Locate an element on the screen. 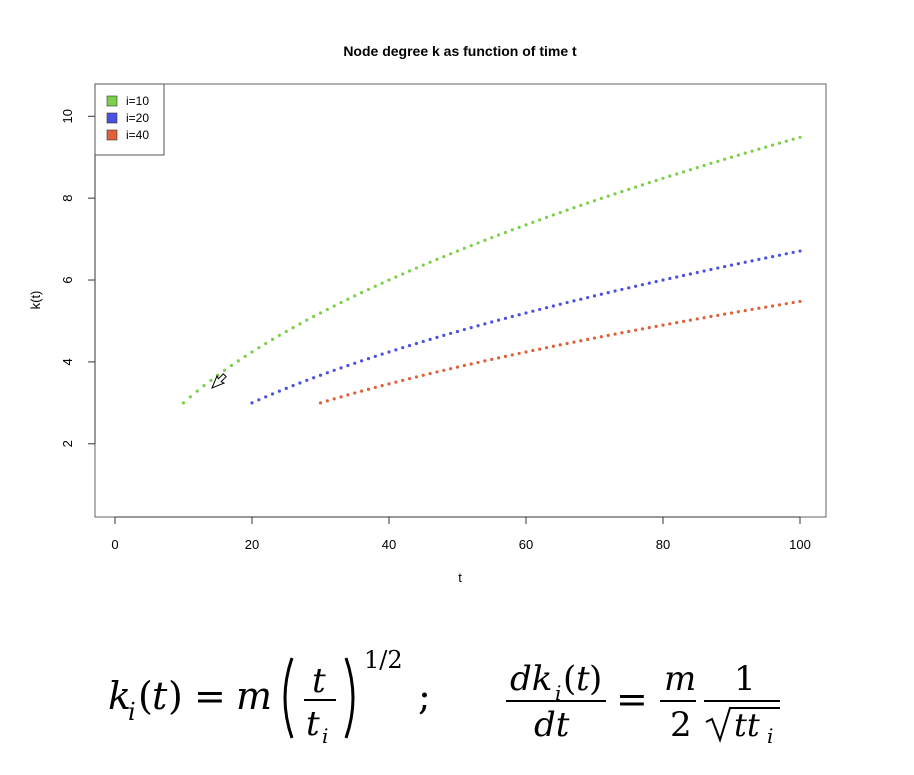 The image size is (914, 775). x-tick-label: 40 is located at coordinates (389, 544).